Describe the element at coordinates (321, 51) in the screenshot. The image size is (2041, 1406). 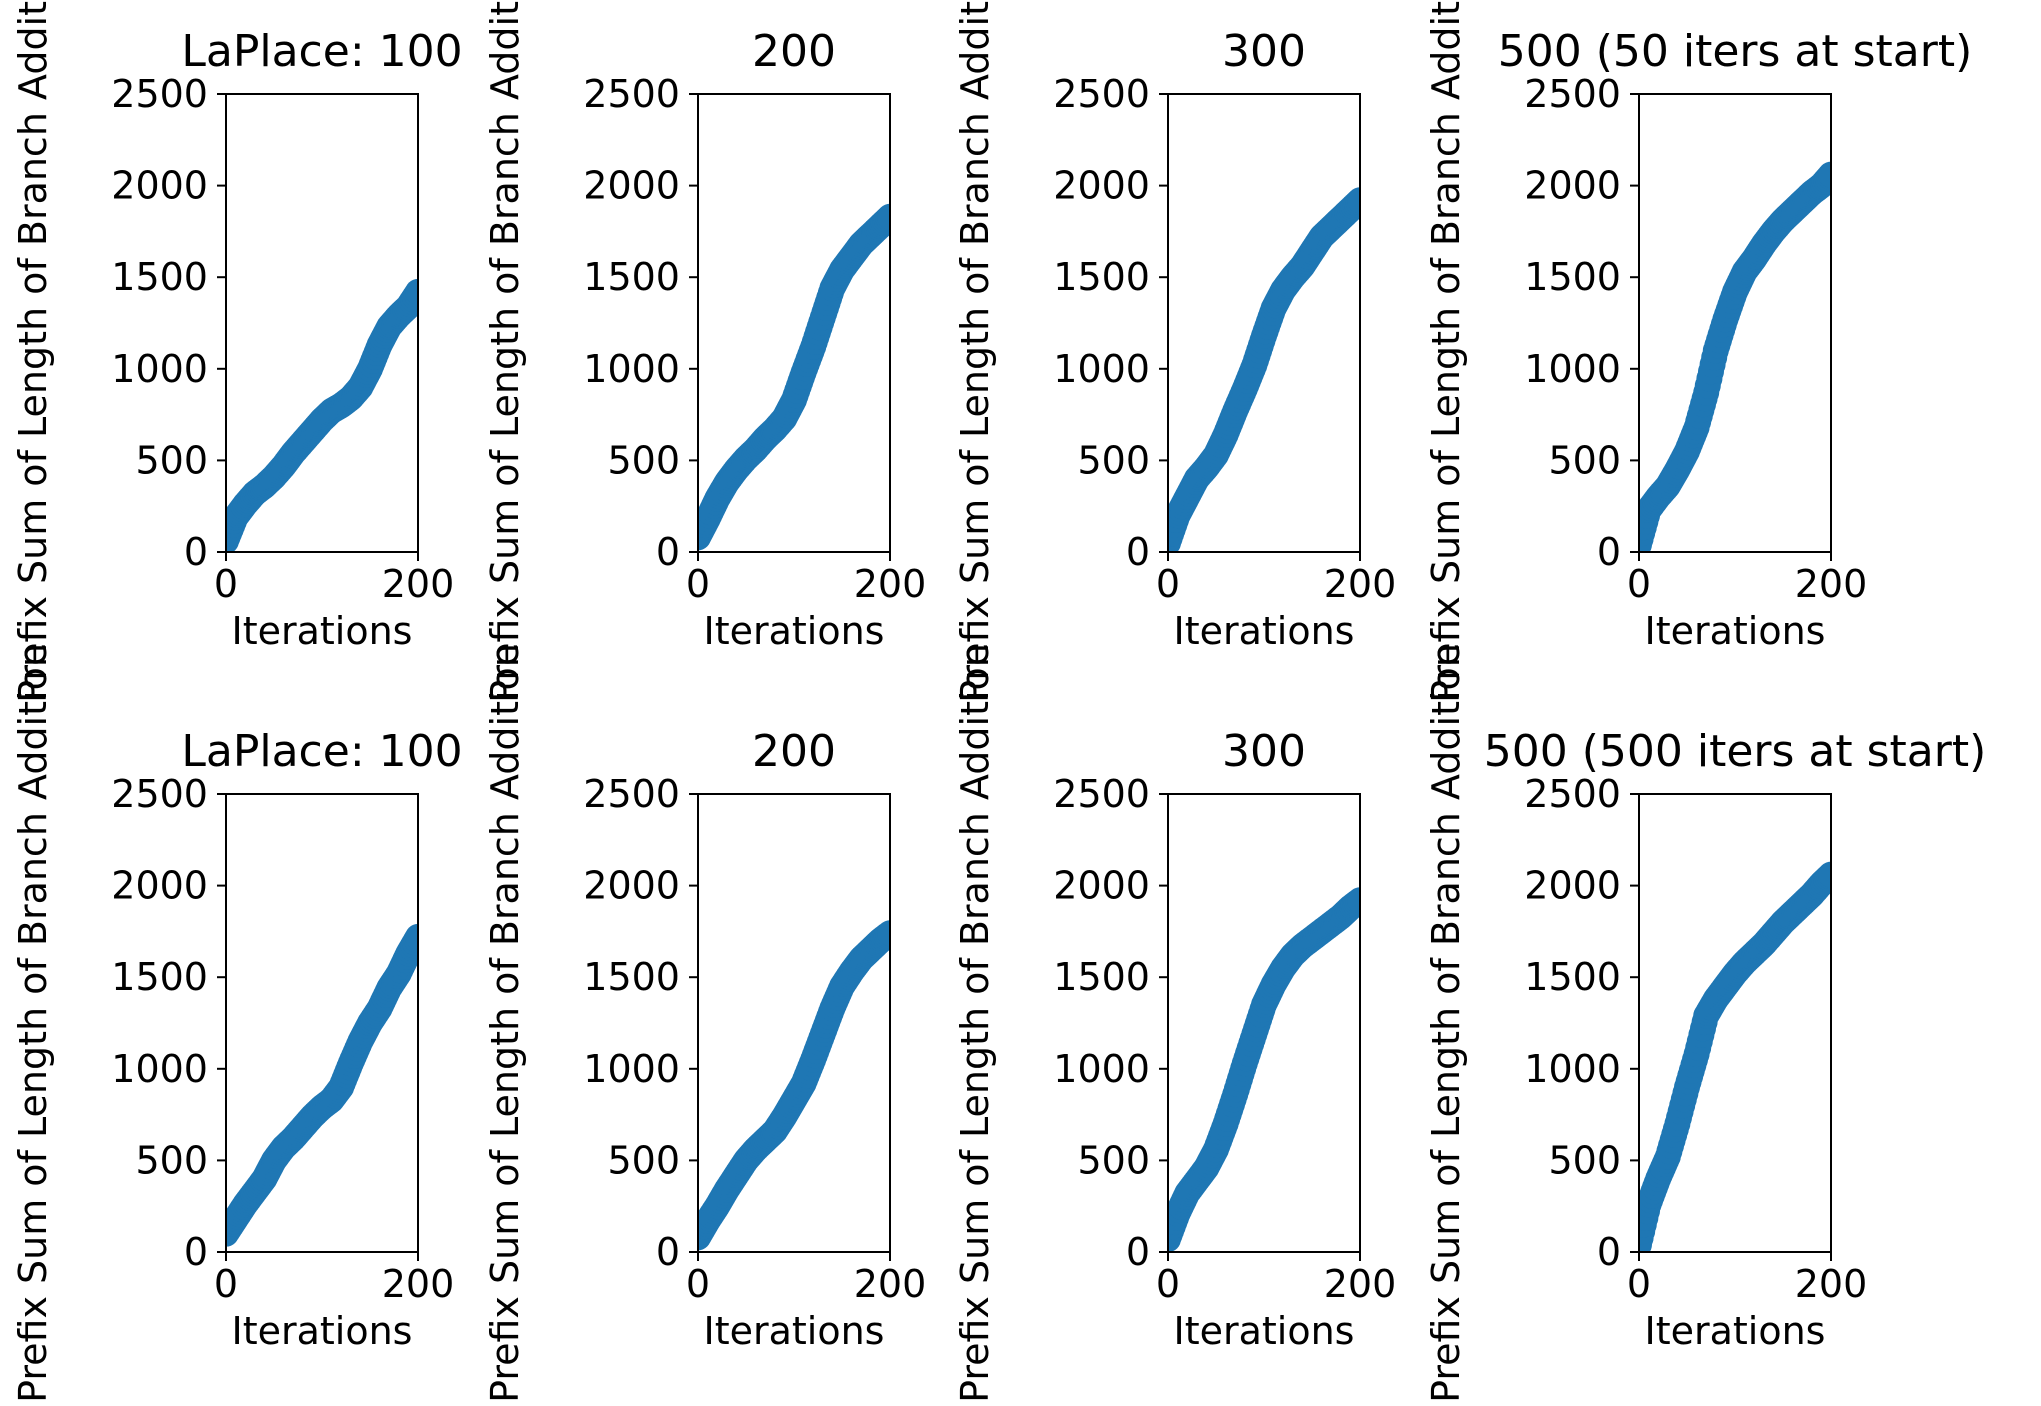
I see `subplot-title: LaPlace: 100` at that location.